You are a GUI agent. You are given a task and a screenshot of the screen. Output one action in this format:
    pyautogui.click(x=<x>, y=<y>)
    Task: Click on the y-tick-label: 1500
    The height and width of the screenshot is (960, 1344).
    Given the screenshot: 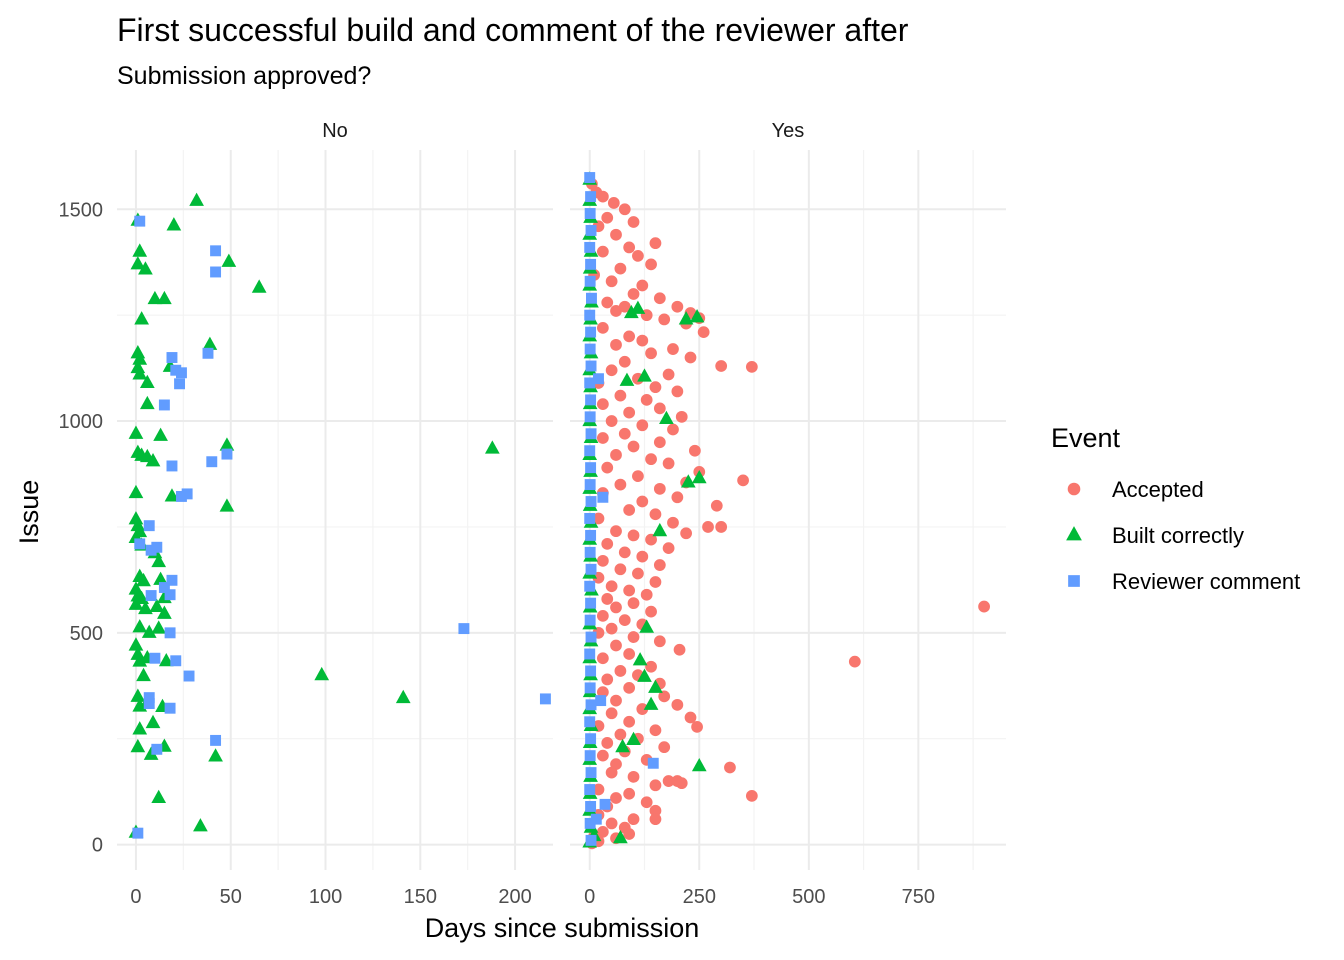 What is the action you would take?
    pyautogui.click(x=81, y=210)
    